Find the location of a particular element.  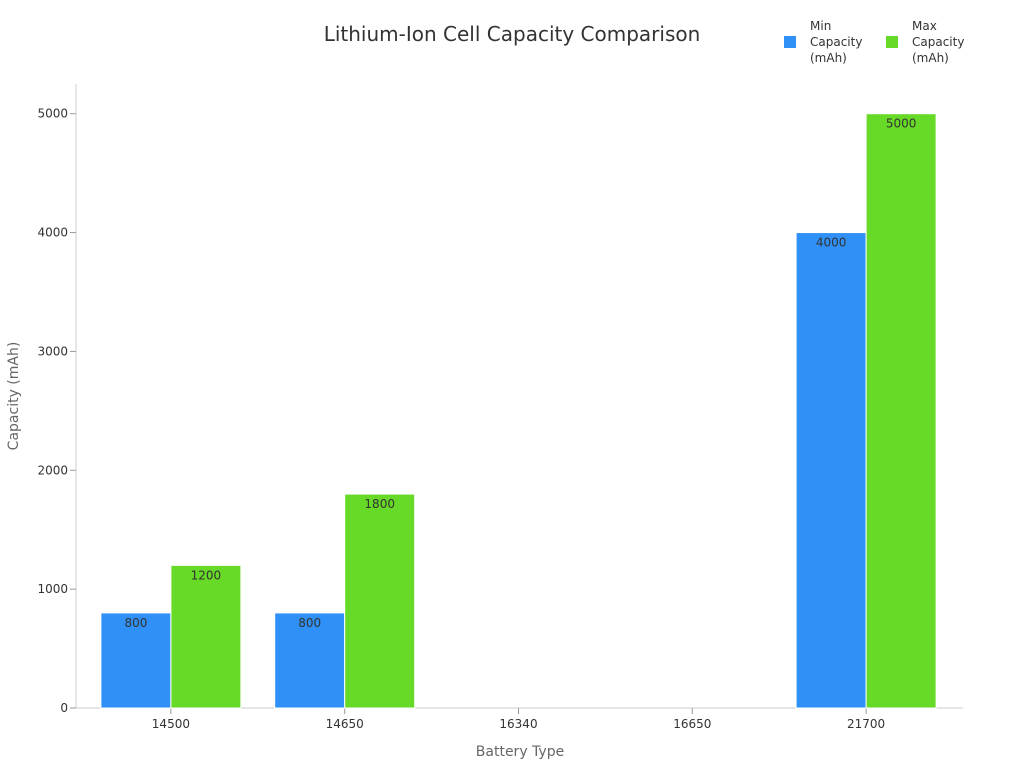

legend-label-max: Max Capacity (mAh) is located at coordinates (938, 42).